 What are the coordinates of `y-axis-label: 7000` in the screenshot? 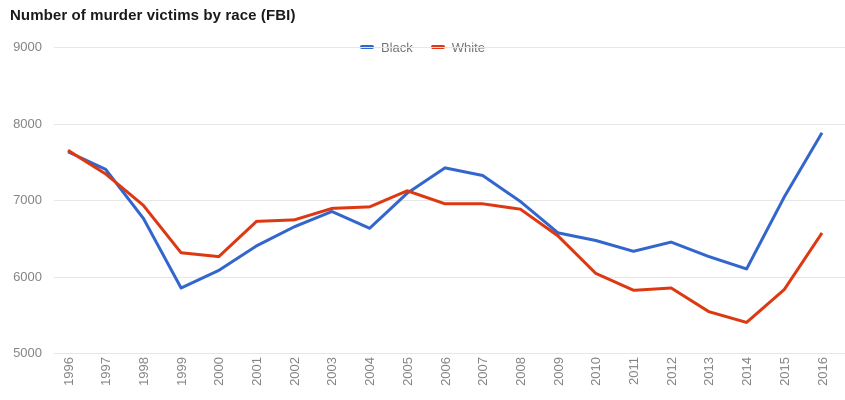 It's located at (27, 199).